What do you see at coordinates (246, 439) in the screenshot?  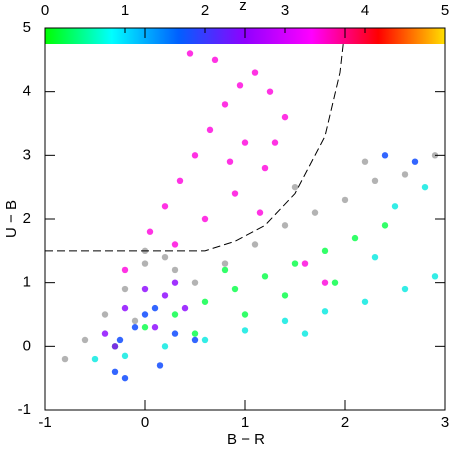 I see `x-axis-label: B − R` at bounding box center [246, 439].